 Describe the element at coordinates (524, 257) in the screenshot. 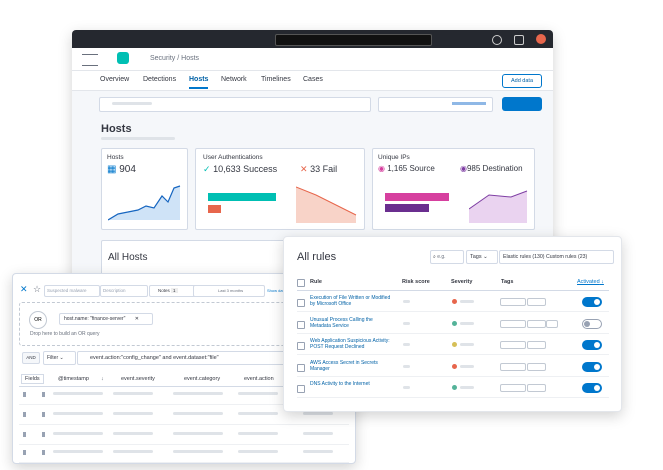

I see `elastic-filter: Elastic rules (130)` at that location.